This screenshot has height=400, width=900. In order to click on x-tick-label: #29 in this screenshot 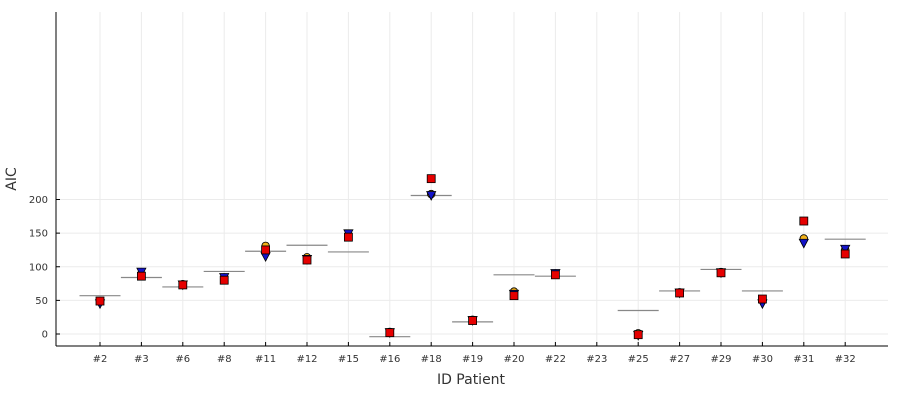, I will do `click(720, 359)`.